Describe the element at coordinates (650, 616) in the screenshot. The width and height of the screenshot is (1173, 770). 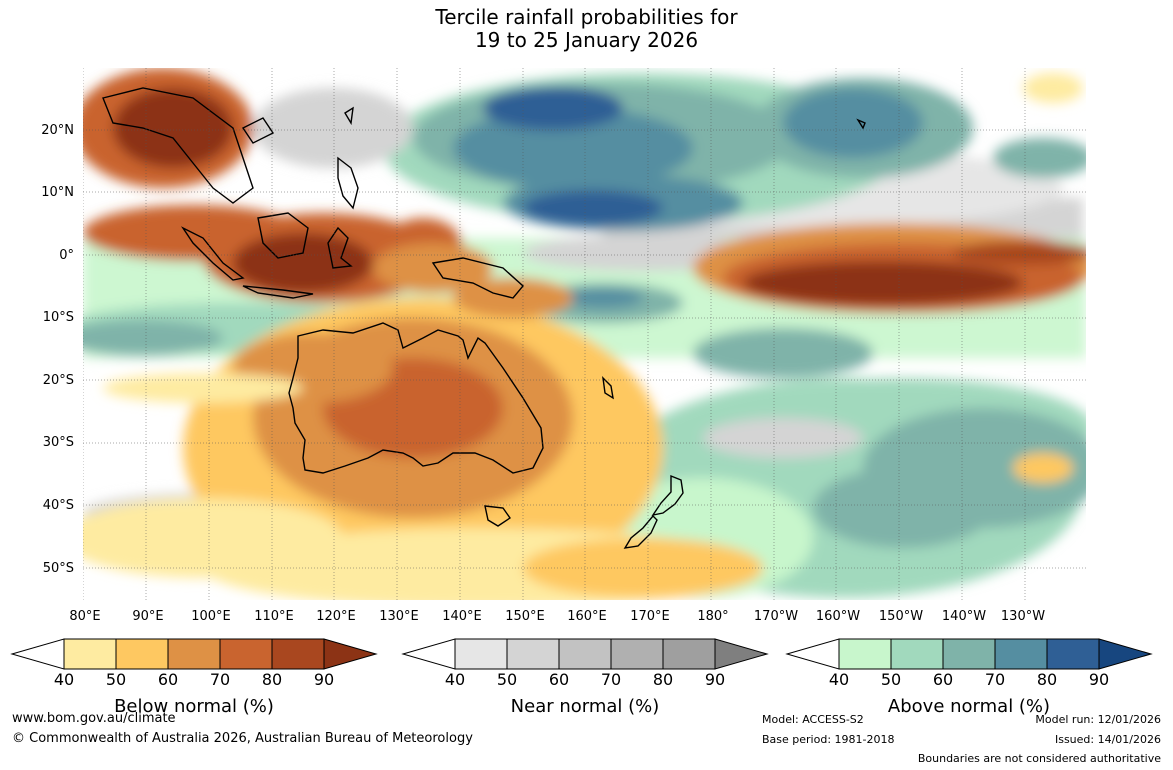
I see `lon-label-170e: 170°E` at that location.